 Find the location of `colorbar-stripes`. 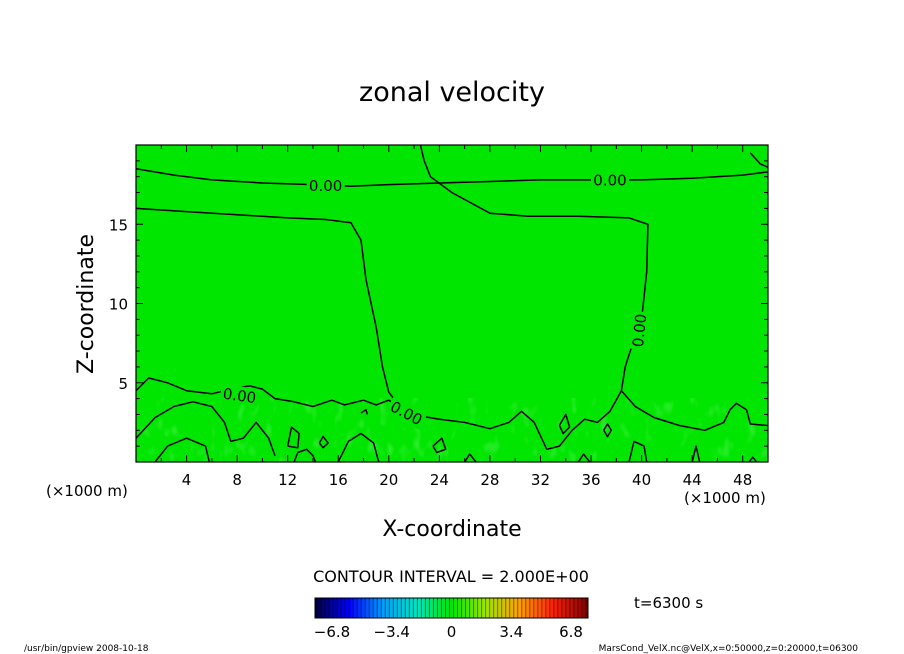

colorbar-stripes is located at coordinates (451, 608).